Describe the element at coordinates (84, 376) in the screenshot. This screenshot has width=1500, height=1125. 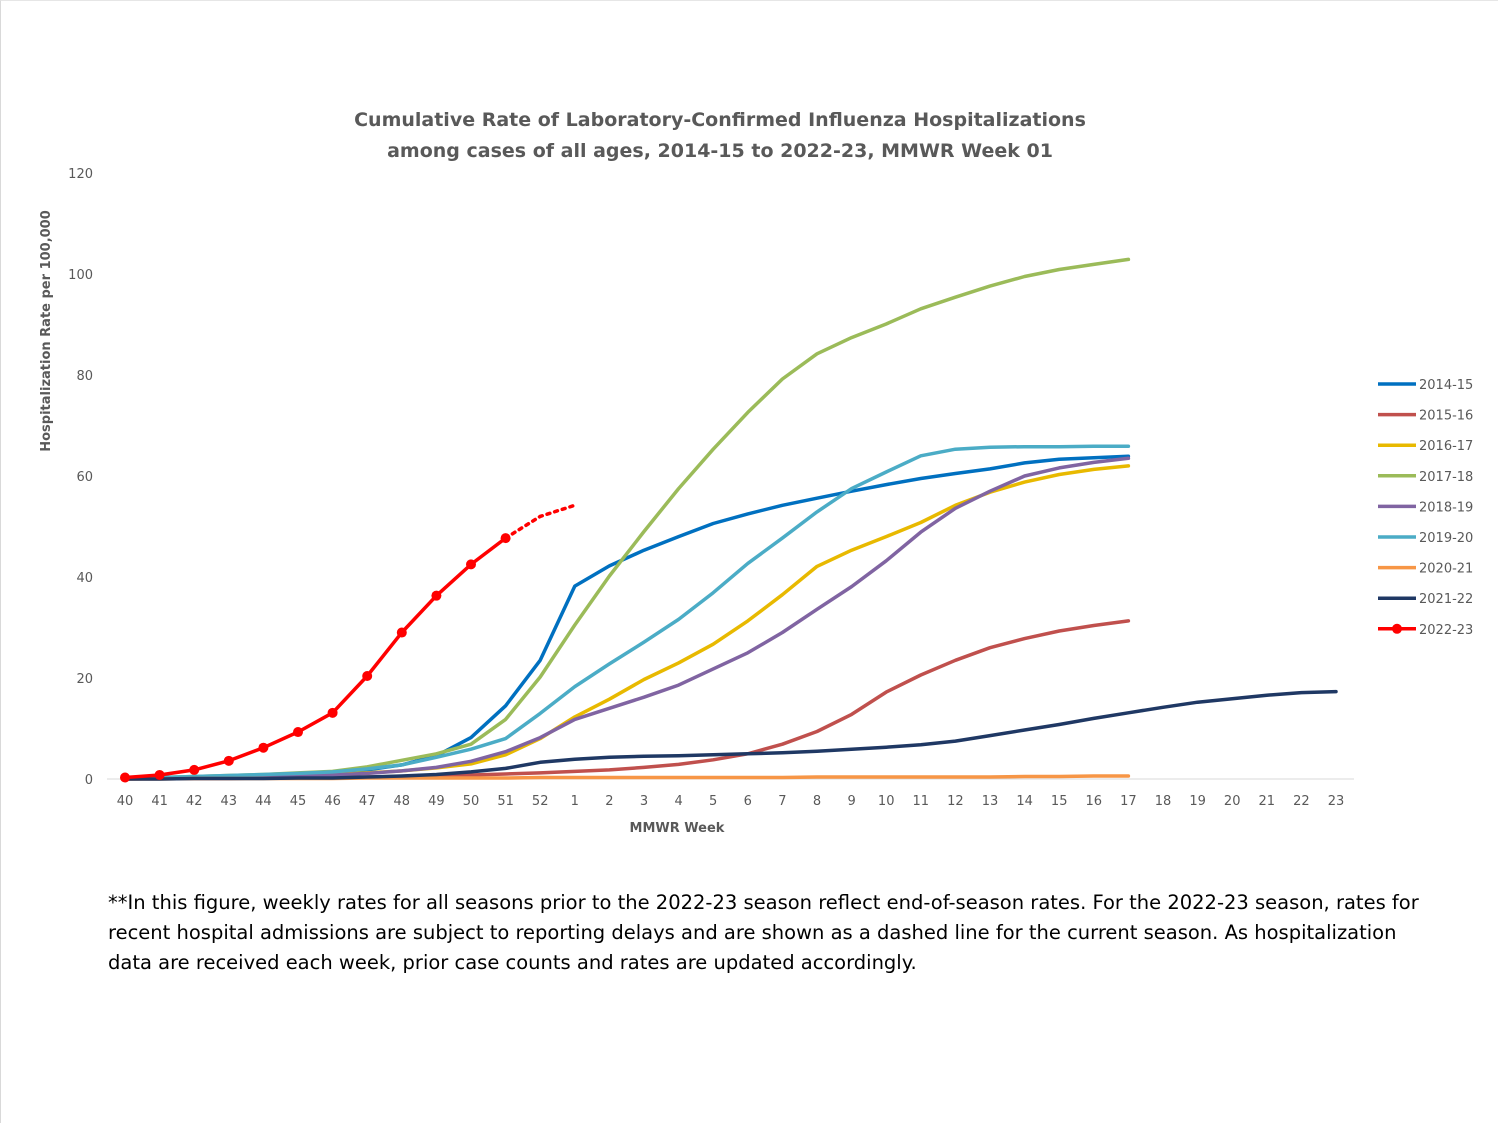
I see `y-tick-label: 80` at that location.